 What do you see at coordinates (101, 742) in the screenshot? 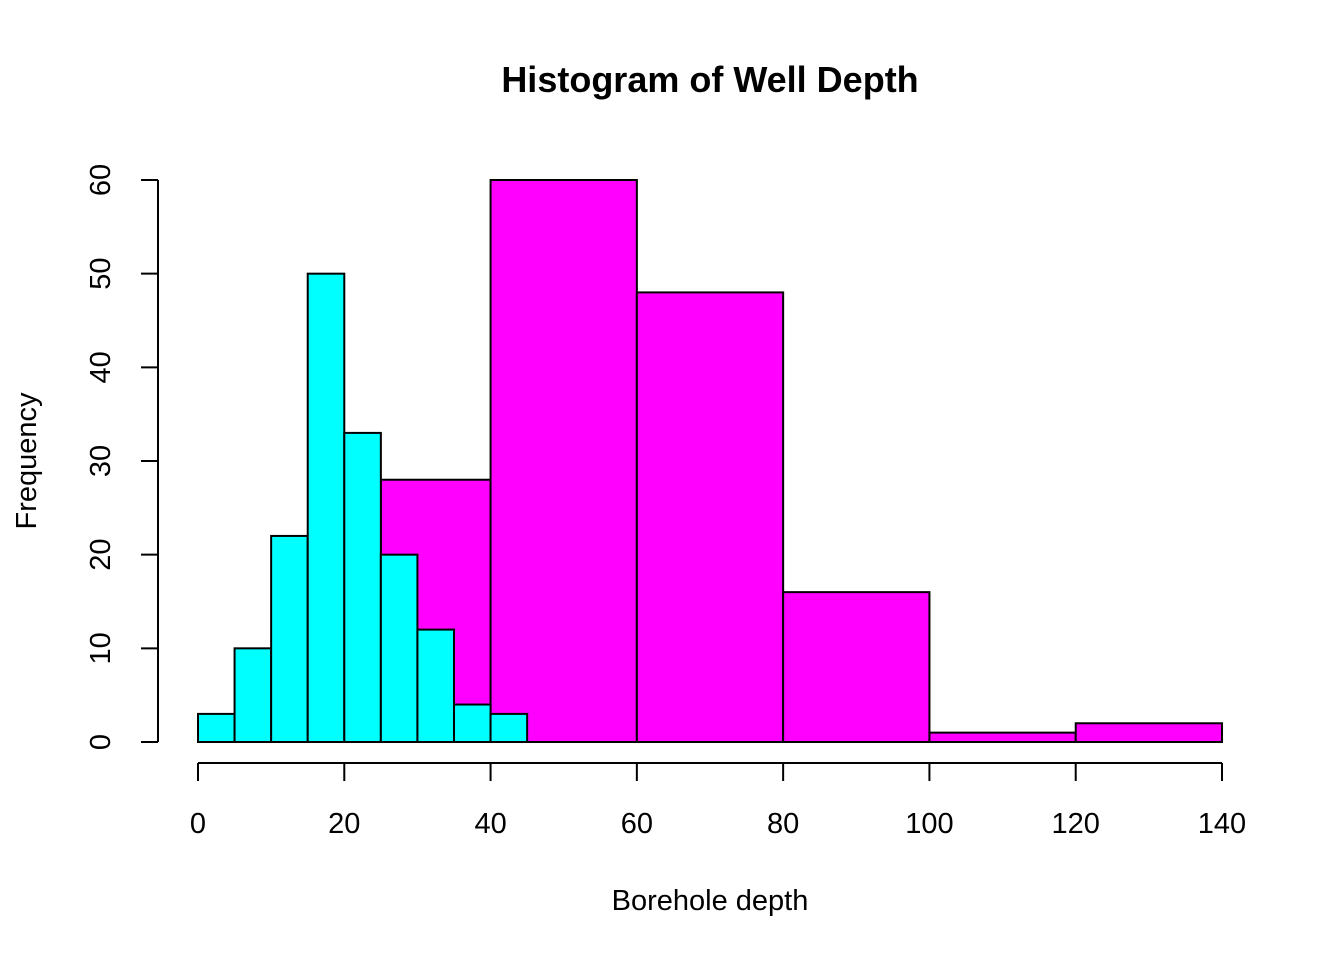
I see `y-tick-label-0: 0` at bounding box center [101, 742].